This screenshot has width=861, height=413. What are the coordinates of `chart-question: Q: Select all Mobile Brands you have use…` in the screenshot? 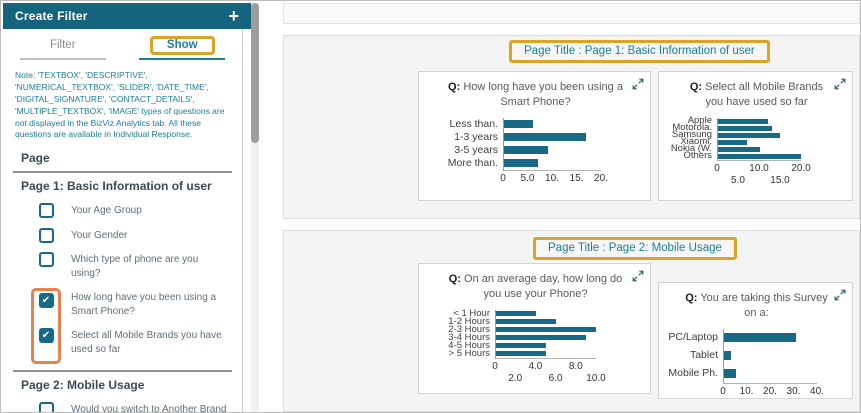 It's located at (756, 94).